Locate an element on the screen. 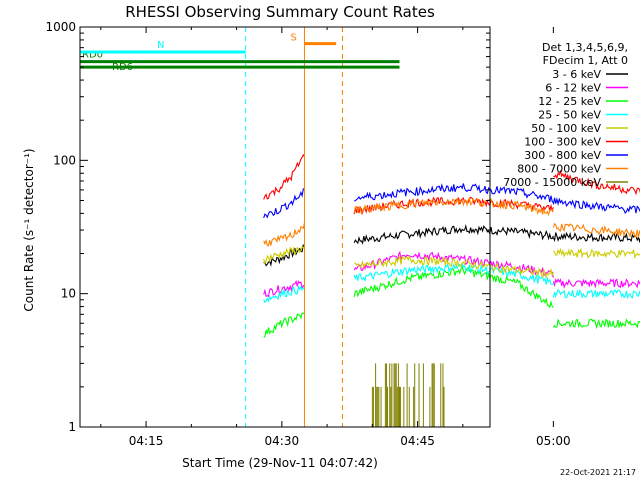 Image resolution: width=640 pixels, height=480 pixels. legend-entry: 12 - 25 keV is located at coordinates (569, 101).